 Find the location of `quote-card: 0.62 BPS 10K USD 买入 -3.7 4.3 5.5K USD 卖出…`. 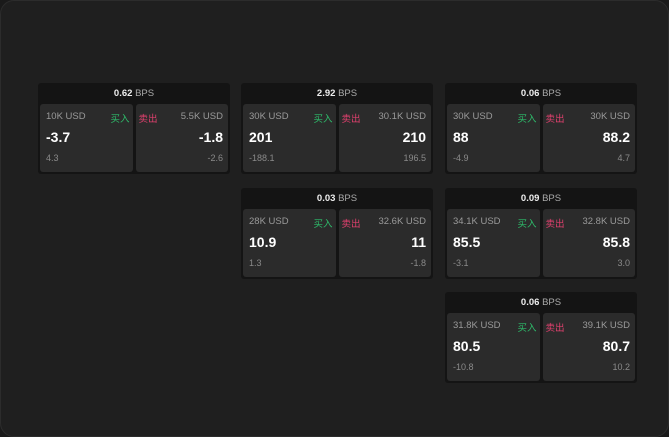

quote-card: 0.62 BPS 10K USD 买入 -3.7 4.3 5.5K USD 卖出… is located at coordinates (134, 128).